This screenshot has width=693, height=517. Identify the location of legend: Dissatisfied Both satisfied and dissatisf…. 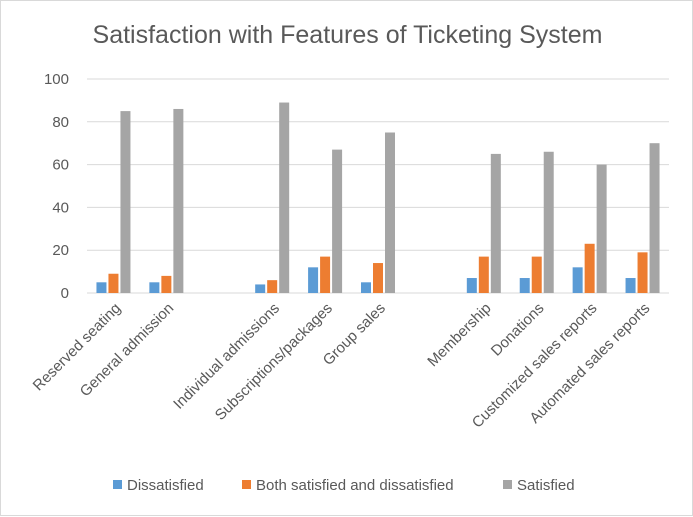
(344, 485).